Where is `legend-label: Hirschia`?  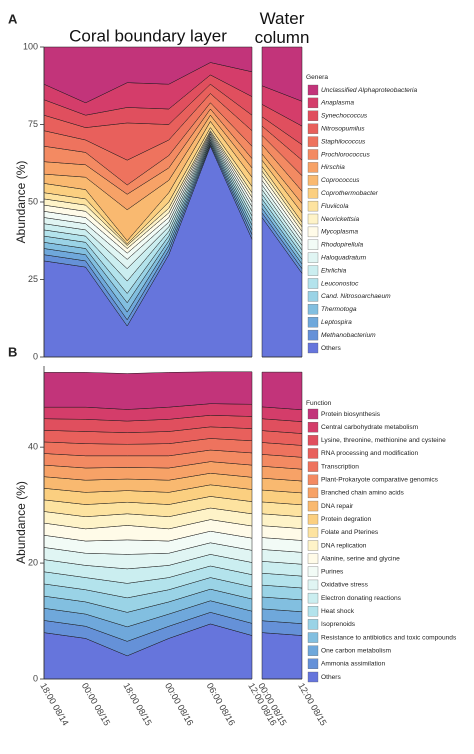 legend-label: Hirschia is located at coordinates (333, 167).